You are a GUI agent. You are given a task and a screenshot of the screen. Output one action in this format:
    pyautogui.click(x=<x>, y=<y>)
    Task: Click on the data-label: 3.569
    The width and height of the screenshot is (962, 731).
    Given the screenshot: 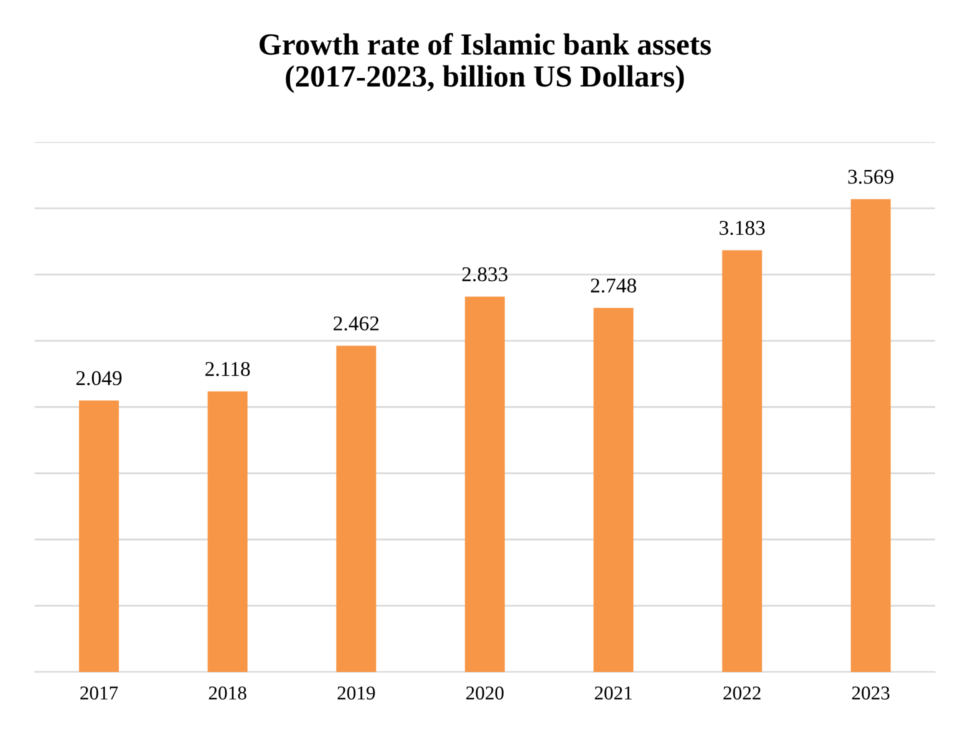 What is the action you would take?
    pyautogui.click(x=871, y=177)
    